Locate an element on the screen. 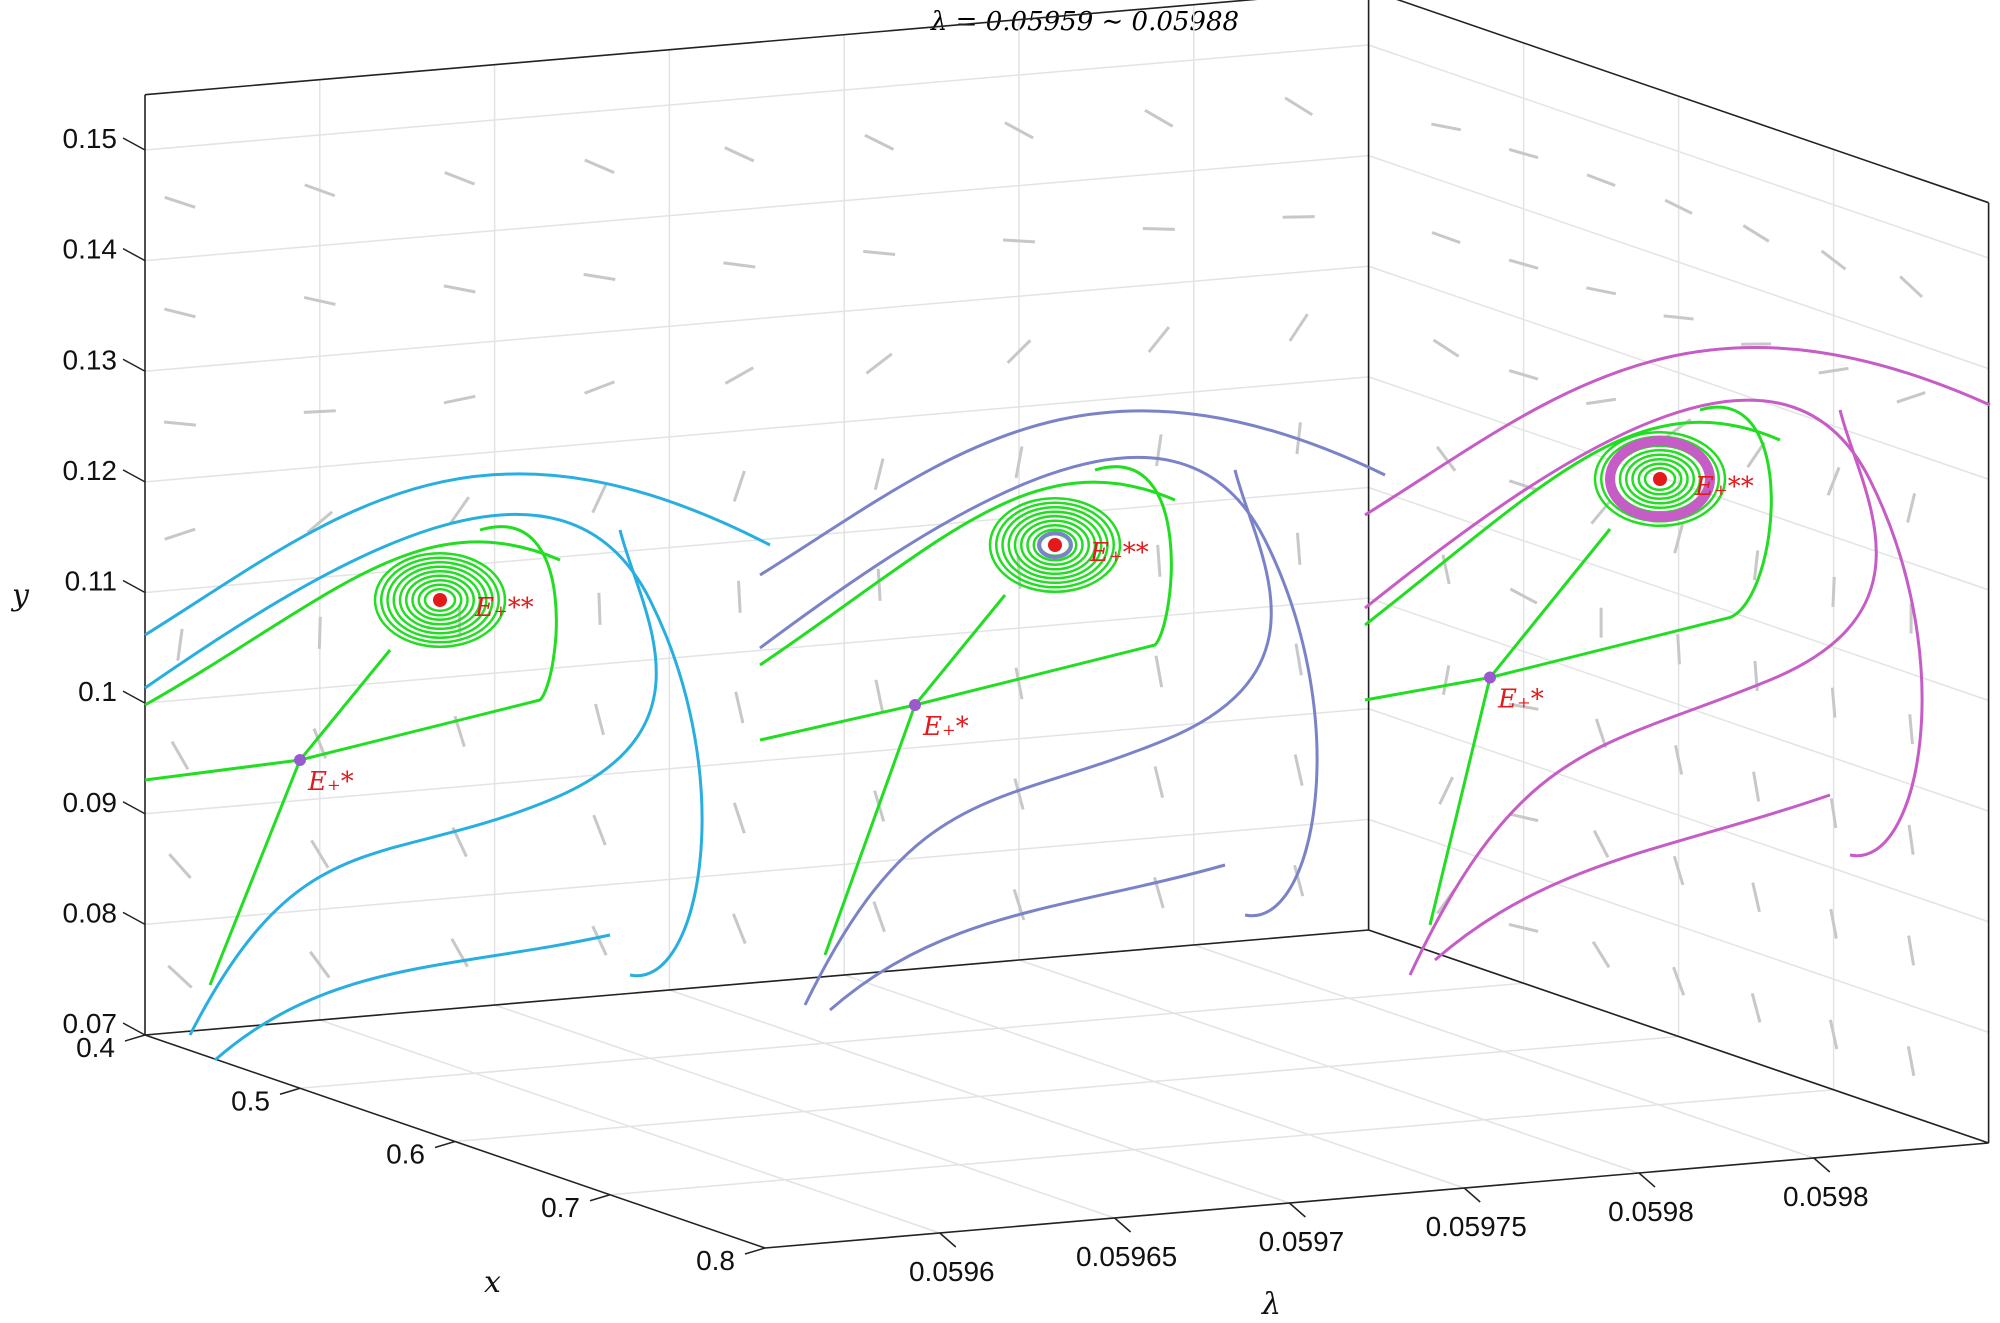 Image resolution: width=2000 pixels, height=1323 pixels. lambda-tick-label: 0.05965 is located at coordinates (1126, 1256).